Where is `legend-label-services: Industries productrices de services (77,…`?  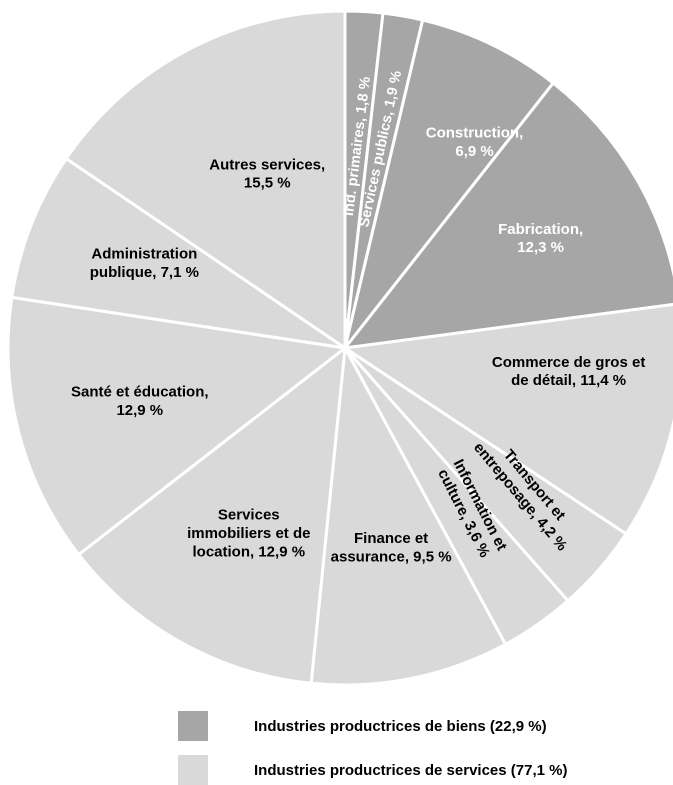
legend-label-services: Industries productrices de services (77,… is located at coordinates (411, 770).